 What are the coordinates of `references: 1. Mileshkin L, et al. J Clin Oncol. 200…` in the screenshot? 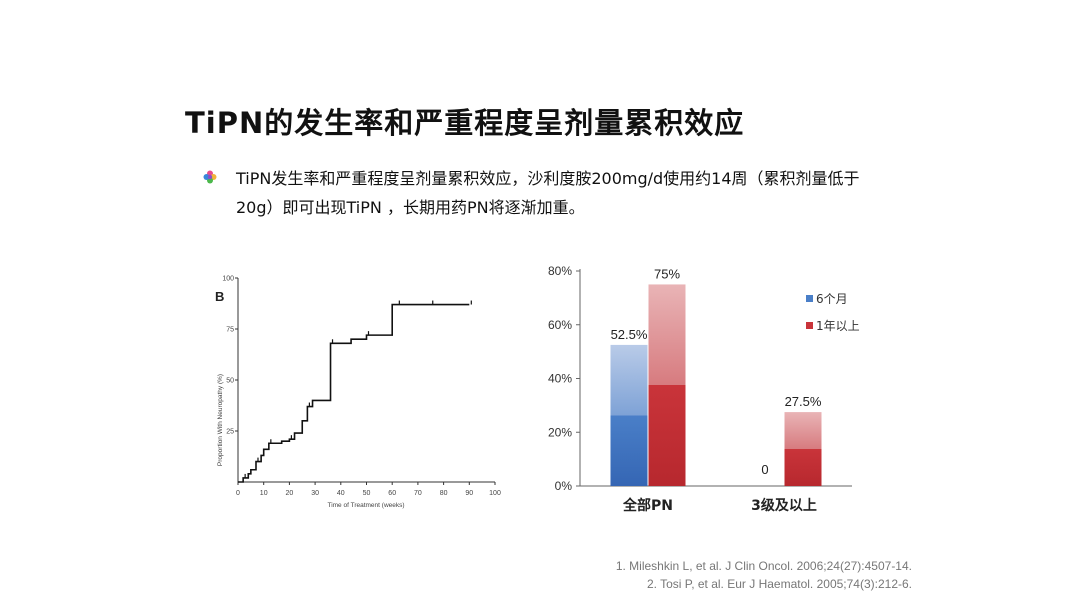 It's located at (736, 575).